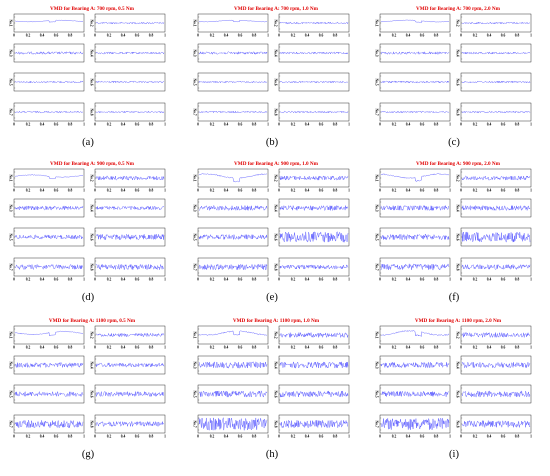  I want to click on mode-subplot: No.2 0 0.2 0.4 0.6 0.8 1, so click(128, 180).